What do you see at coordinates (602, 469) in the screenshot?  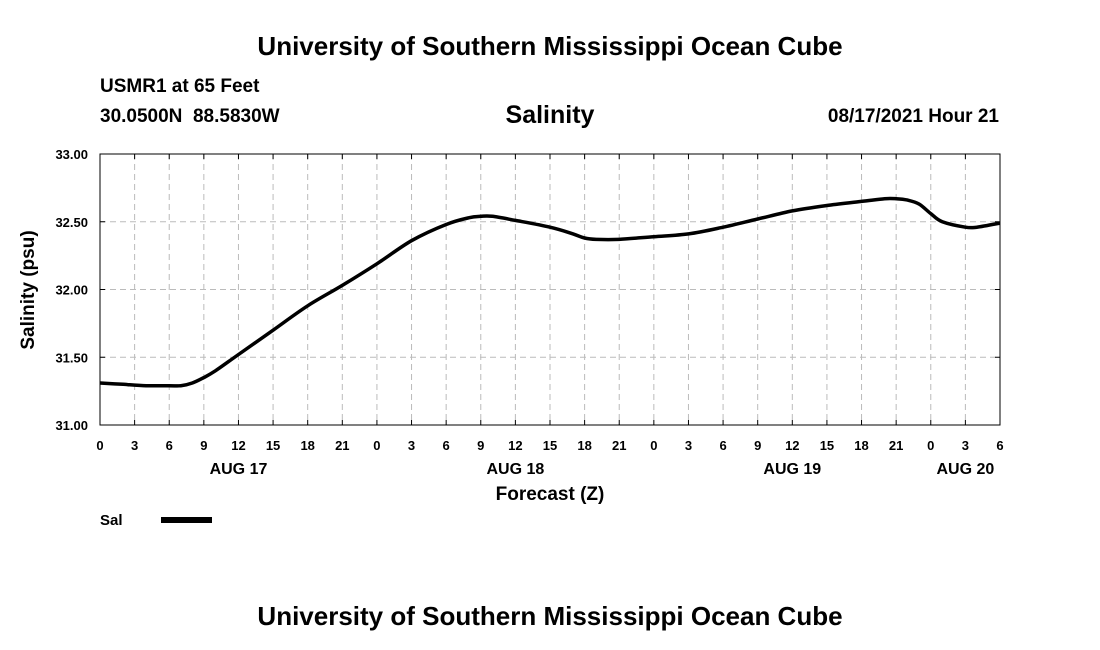 I see `date-labels: AUG 17 AUG 18 AUG 19 AUG 20` at bounding box center [602, 469].